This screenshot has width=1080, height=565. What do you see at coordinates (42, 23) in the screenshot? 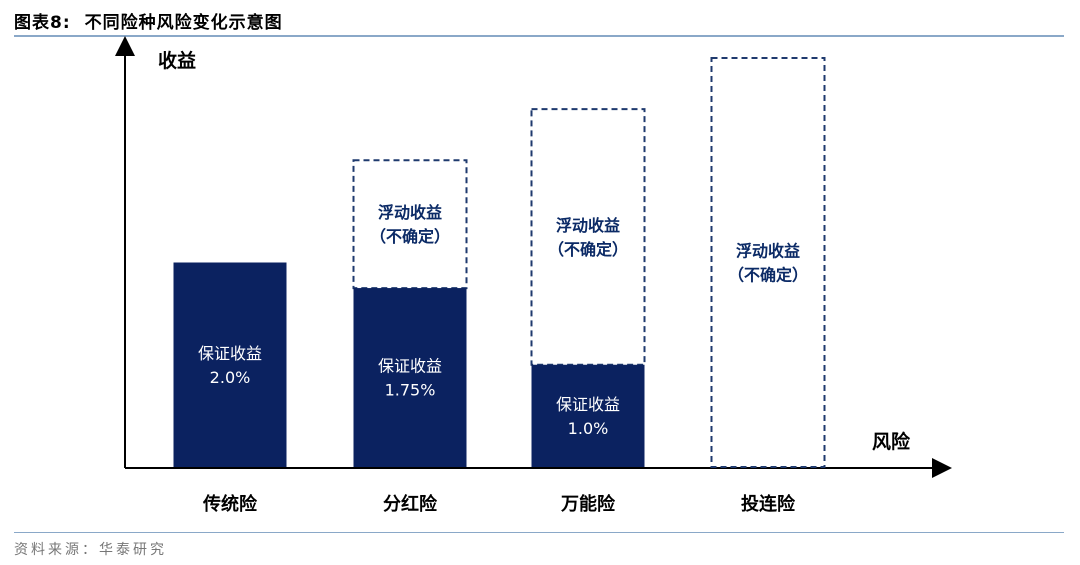
I see `figure-number: 图表8:` at bounding box center [42, 23].